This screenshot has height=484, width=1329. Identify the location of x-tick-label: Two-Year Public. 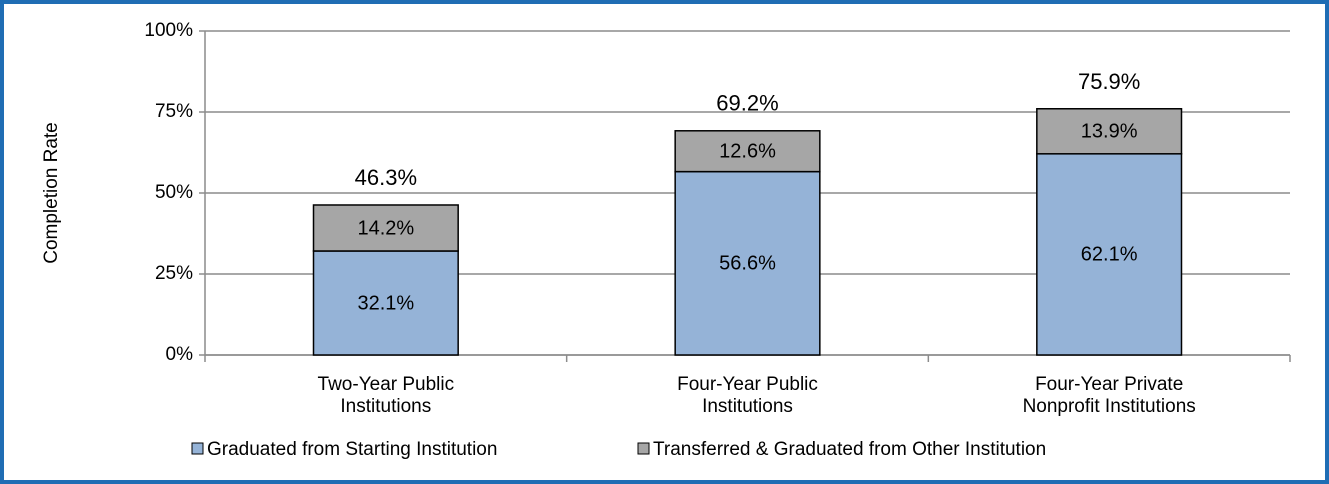
(386, 384).